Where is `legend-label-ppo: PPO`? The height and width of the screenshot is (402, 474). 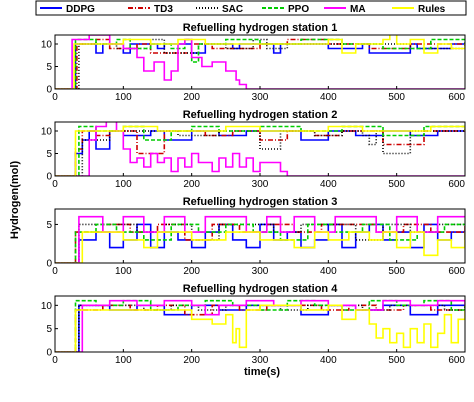
legend-label-ppo: PPO is located at coordinates (298, 9).